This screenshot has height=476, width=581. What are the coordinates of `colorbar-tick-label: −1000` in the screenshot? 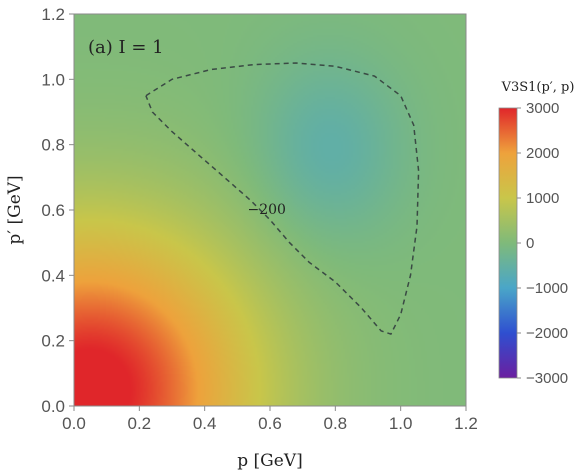 It's located at (547, 288).